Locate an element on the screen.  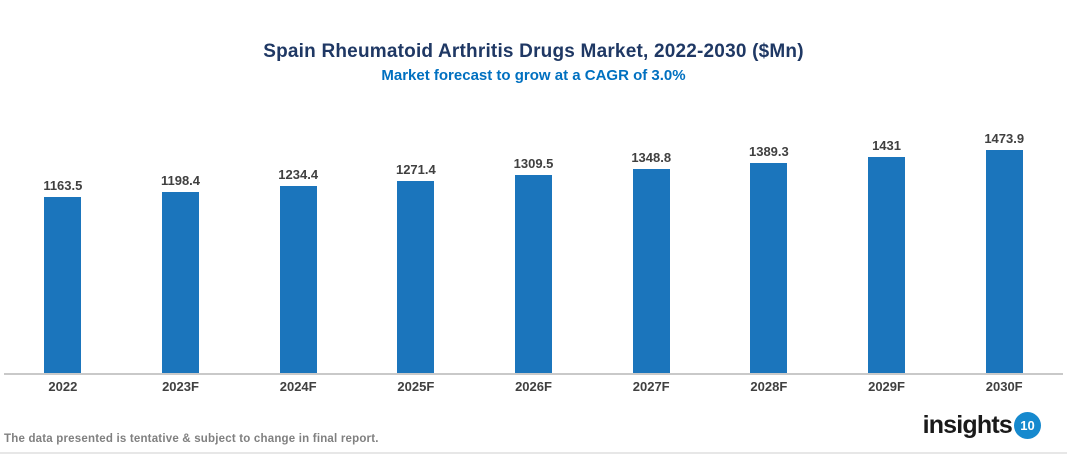
x-axis-label: 2027F is located at coordinates (651, 386).